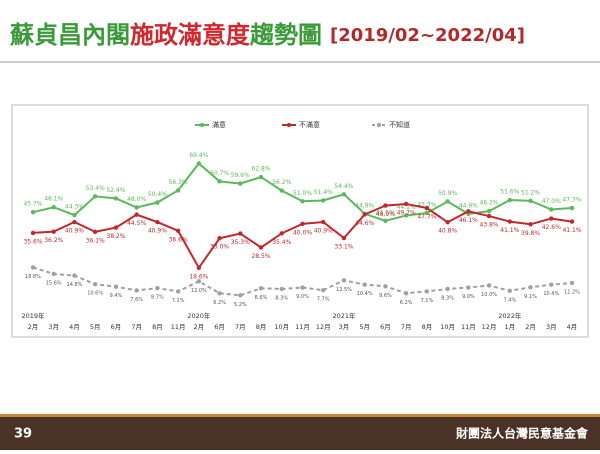  Describe the element at coordinates (70, 35) in the screenshot. I see `title-part: 蘇貞昌內閣` at that location.